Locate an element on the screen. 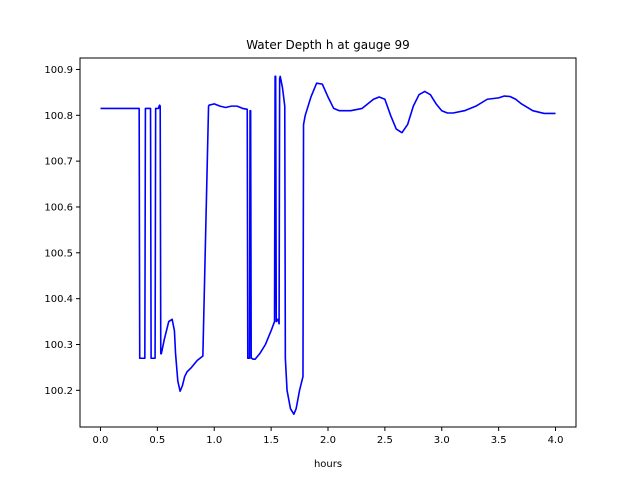 The width and height of the screenshot is (640, 480). x-tick-label: 0.0 is located at coordinates (101, 440).